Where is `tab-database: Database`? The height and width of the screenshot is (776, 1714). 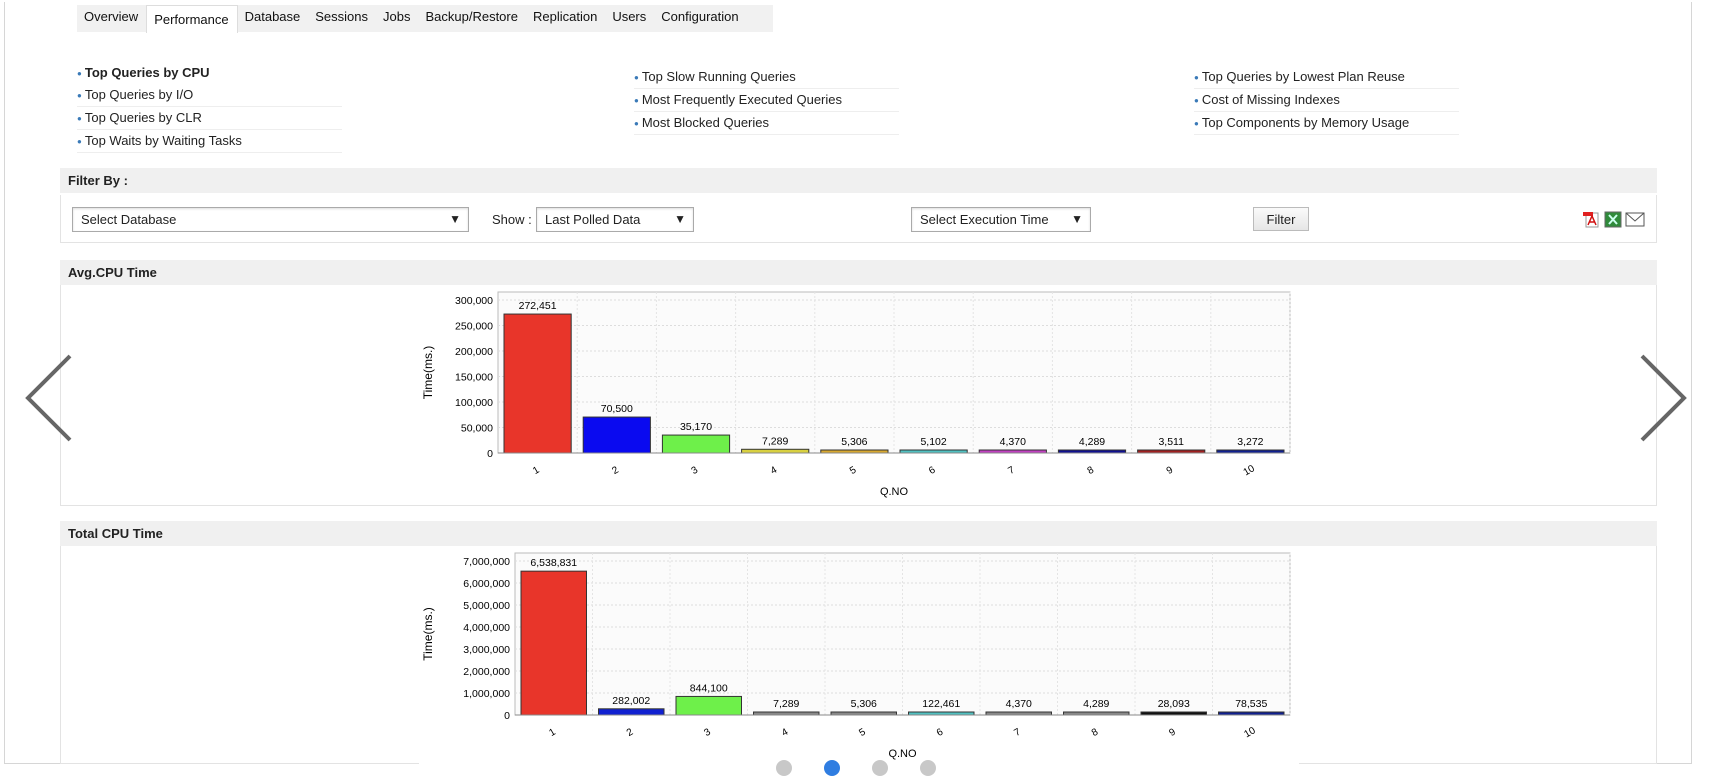 tab-database: Database is located at coordinates (272, 16).